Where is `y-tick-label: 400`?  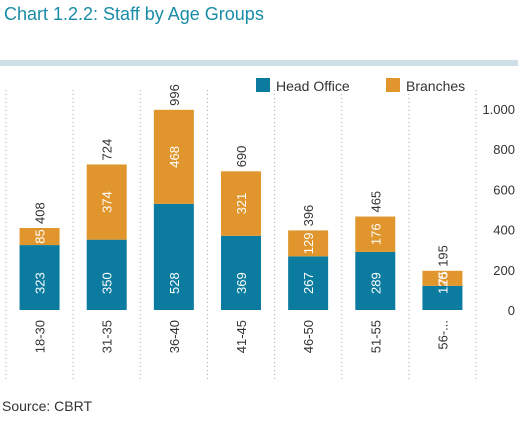 y-tick-label: 400 is located at coordinates (504, 230).